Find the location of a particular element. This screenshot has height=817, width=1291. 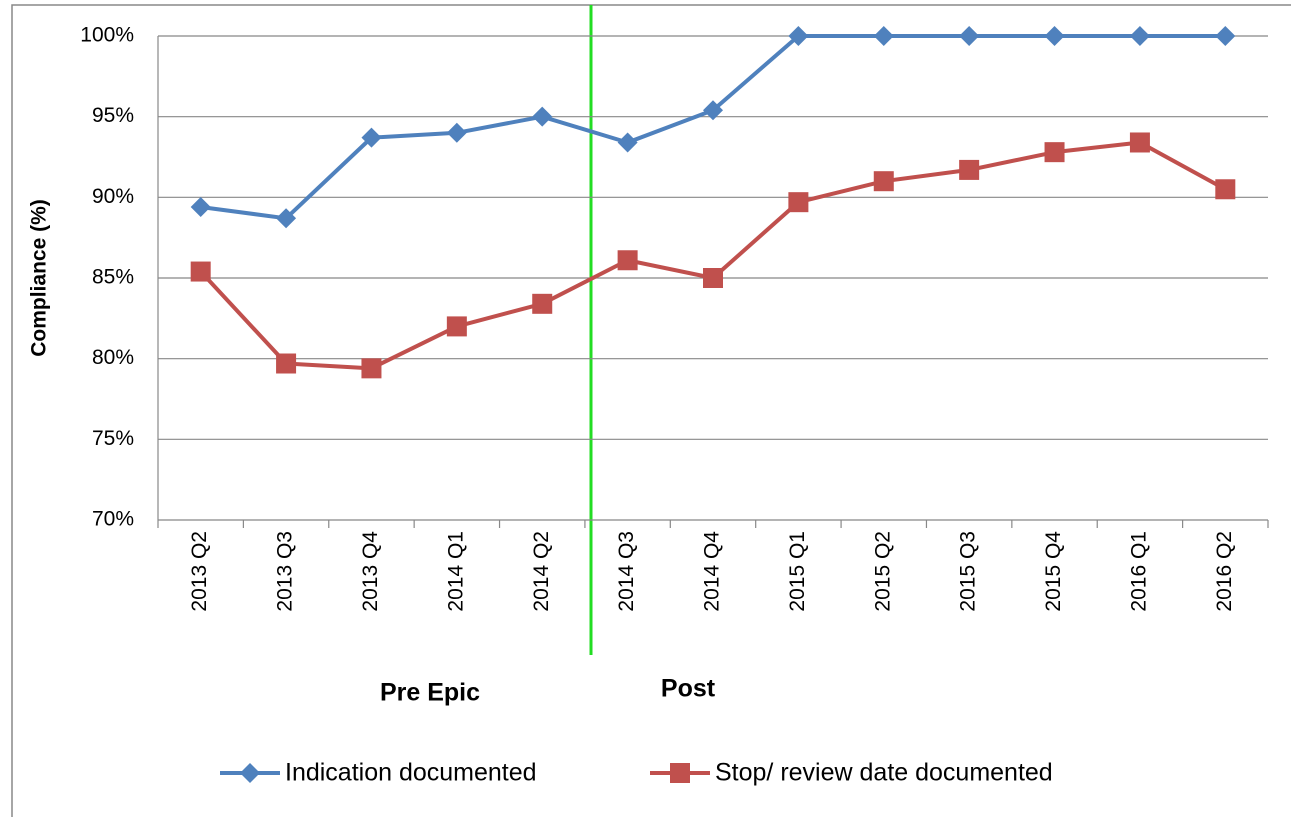

x-tick-label: 2015 Q1 is located at coordinates (797, 571).